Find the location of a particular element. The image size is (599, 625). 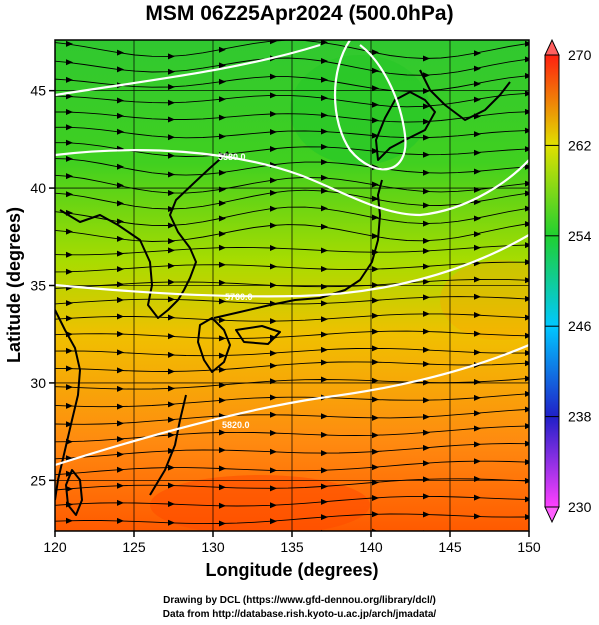

colorbar-tick-label: 230 is located at coordinates (580, 507).